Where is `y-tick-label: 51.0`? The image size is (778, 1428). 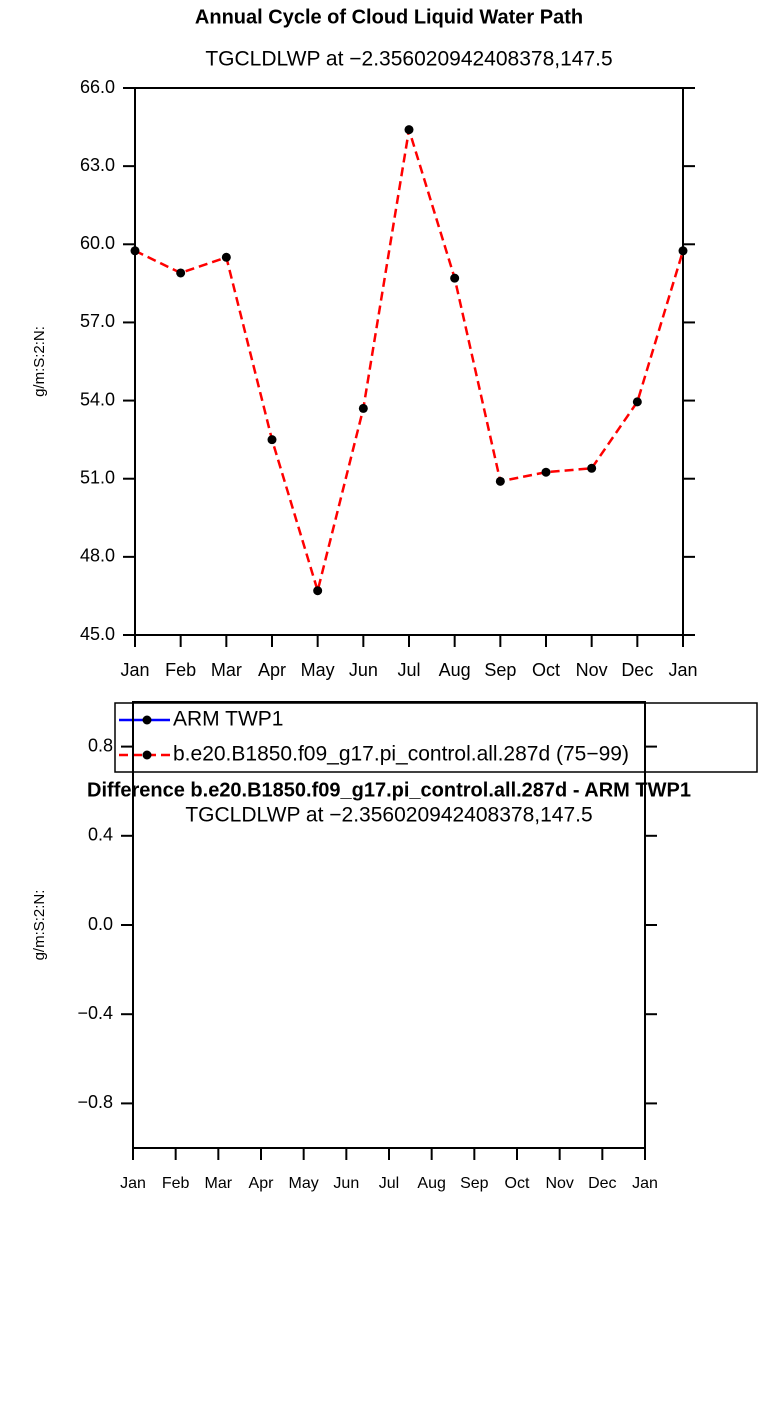
y-tick-label: 51.0 is located at coordinates (97, 477).